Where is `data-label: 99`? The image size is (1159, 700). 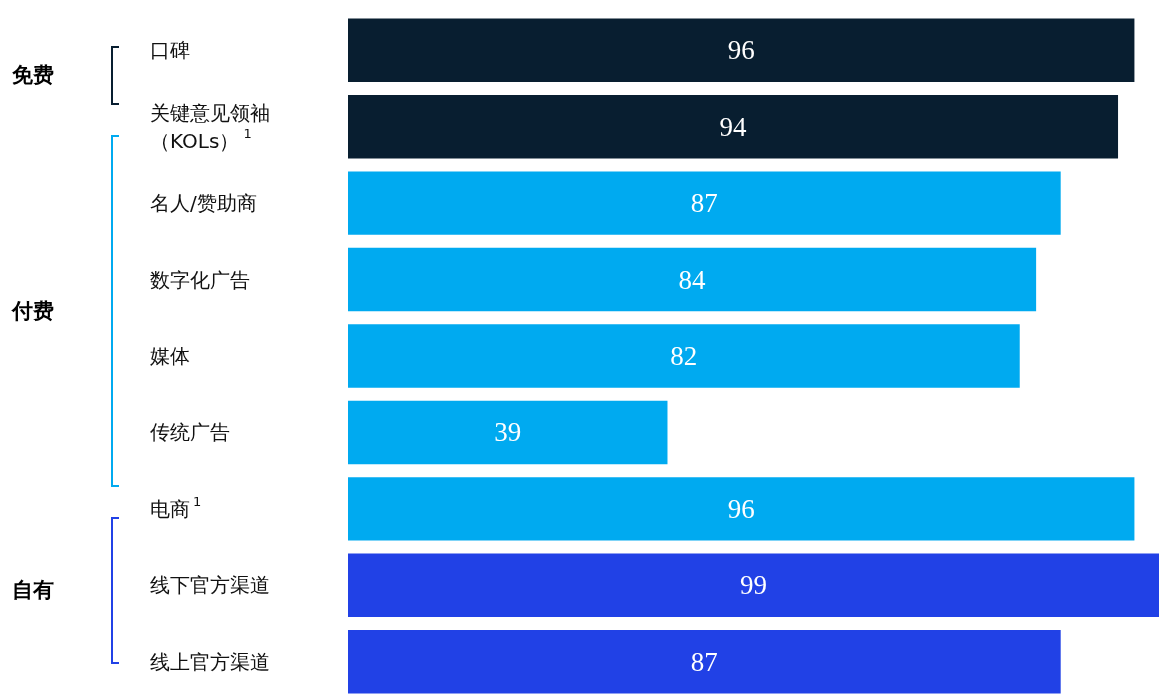
data-label: 99 is located at coordinates (753, 585).